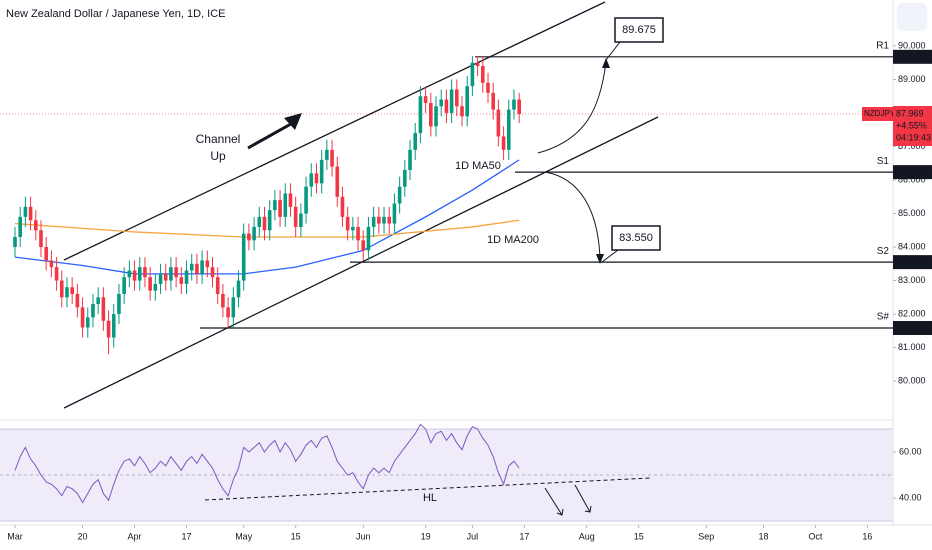 The height and width of the screenshot is (550, 932). Describe the element at coordinates (363, 536) in the screenshot. I see `x-tick-label: Jun` at that location.